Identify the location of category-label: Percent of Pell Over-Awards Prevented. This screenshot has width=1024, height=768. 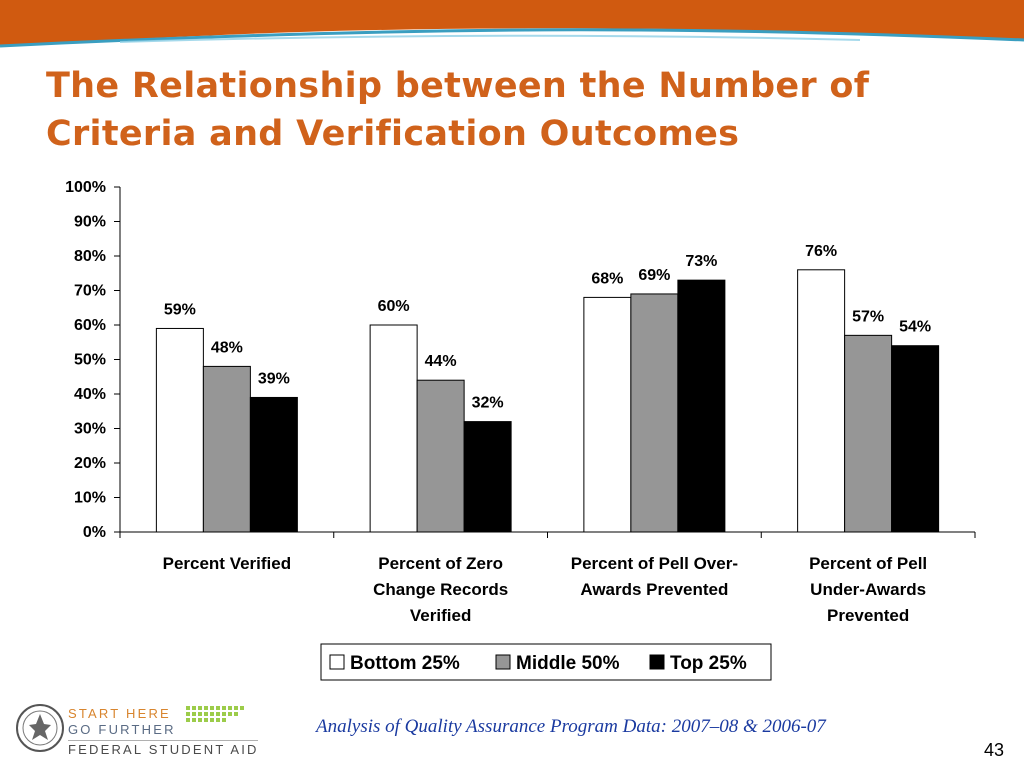
(654, 576).